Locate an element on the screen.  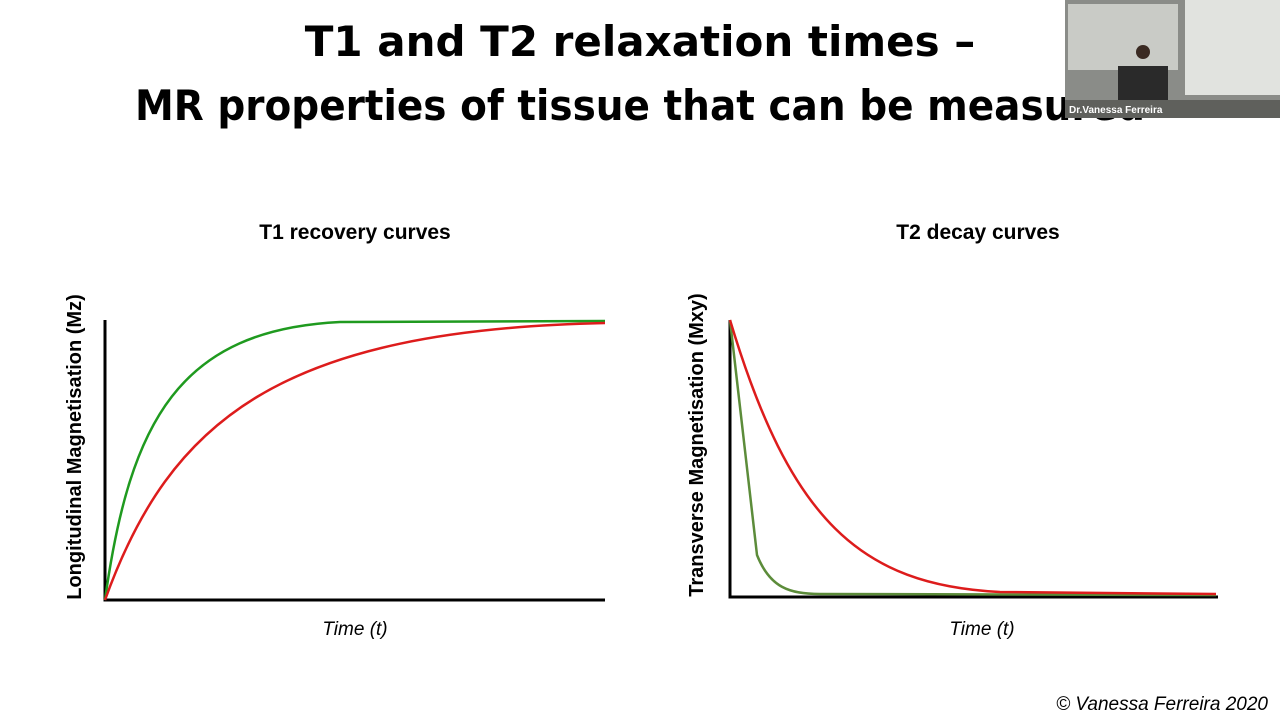
presenter is located at coordinates (1143, 52).